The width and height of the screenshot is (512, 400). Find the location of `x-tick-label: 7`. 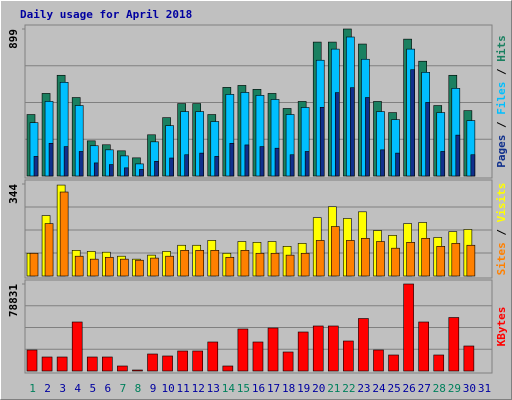

x-tick-label: 7 is located at coordinates (123, 388).